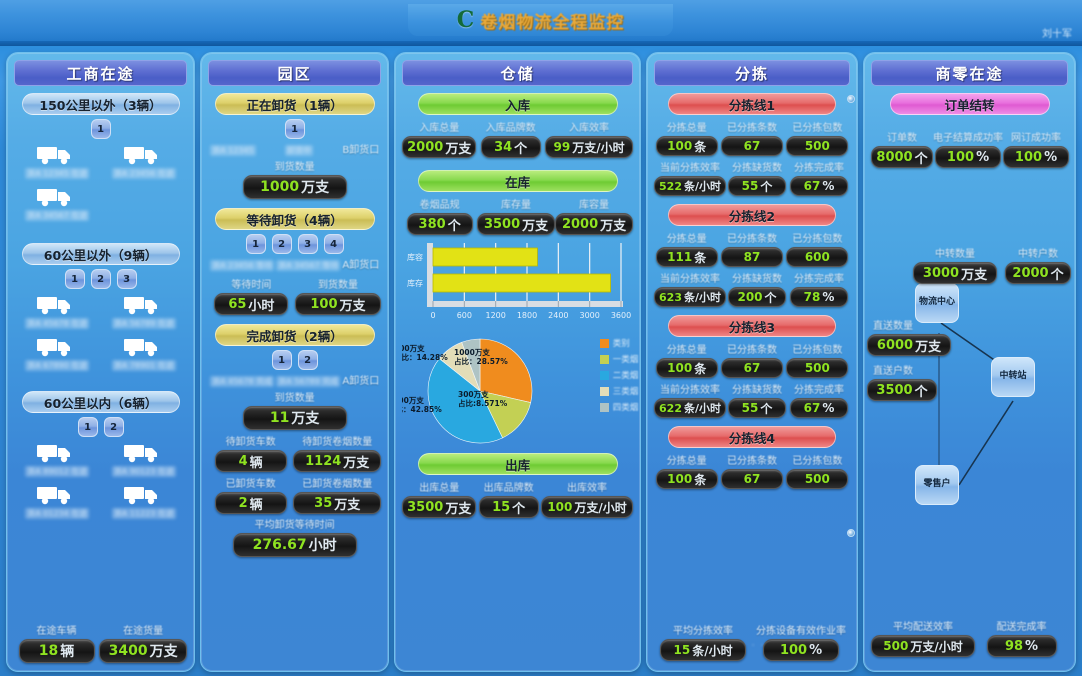 Image resolution: width=1082 pixels, height=676 pixels. I want to click on truck-label: 浙A 23456 在途, so click(143, 173).